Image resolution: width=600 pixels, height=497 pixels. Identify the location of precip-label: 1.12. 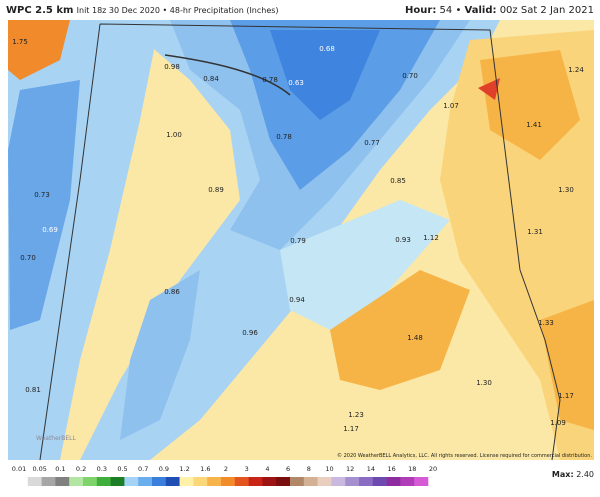
(431, 238).